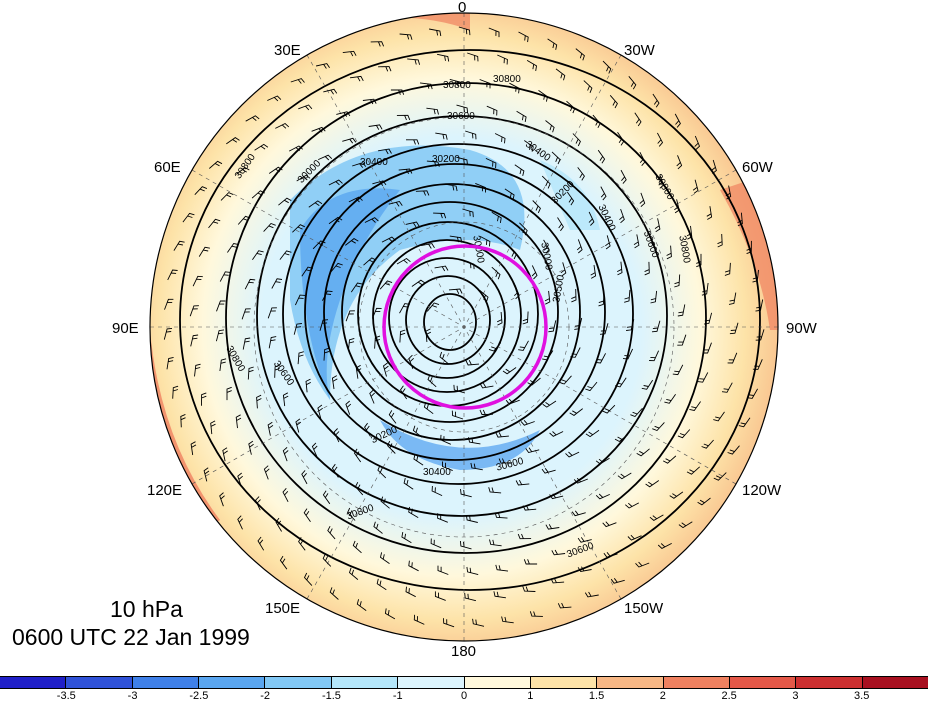 This screenshot has height=702, width=928. What do you see at coordinates (461, 116) in the screenshot?
I see `contour-label: 30600` at bounding box center [461, 116].